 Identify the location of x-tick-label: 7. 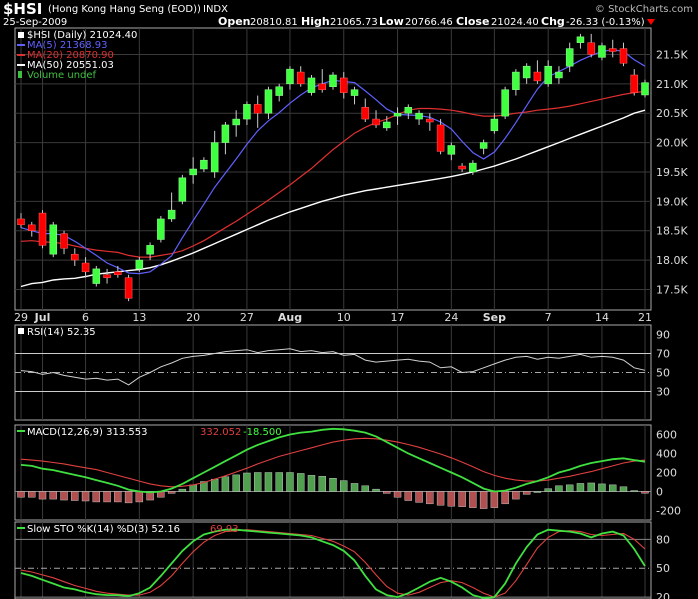
(548, 317).